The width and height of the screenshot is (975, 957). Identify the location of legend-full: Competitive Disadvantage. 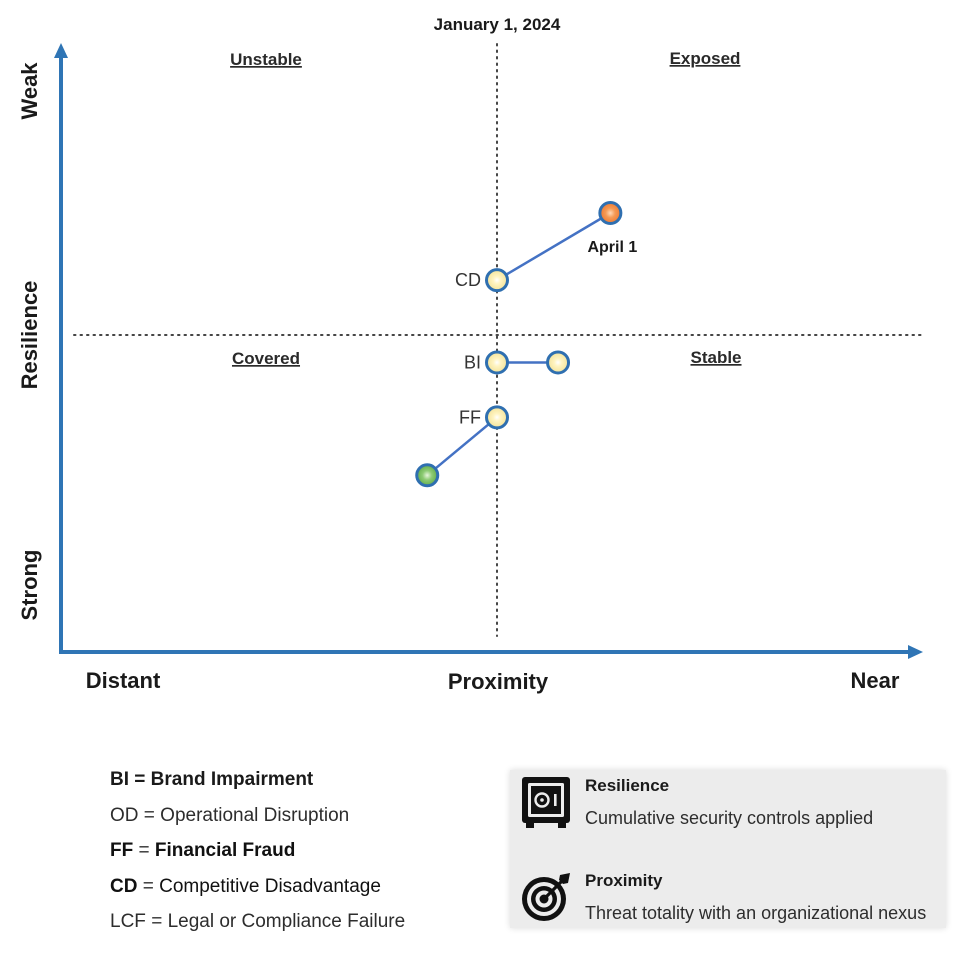
(270, 886).